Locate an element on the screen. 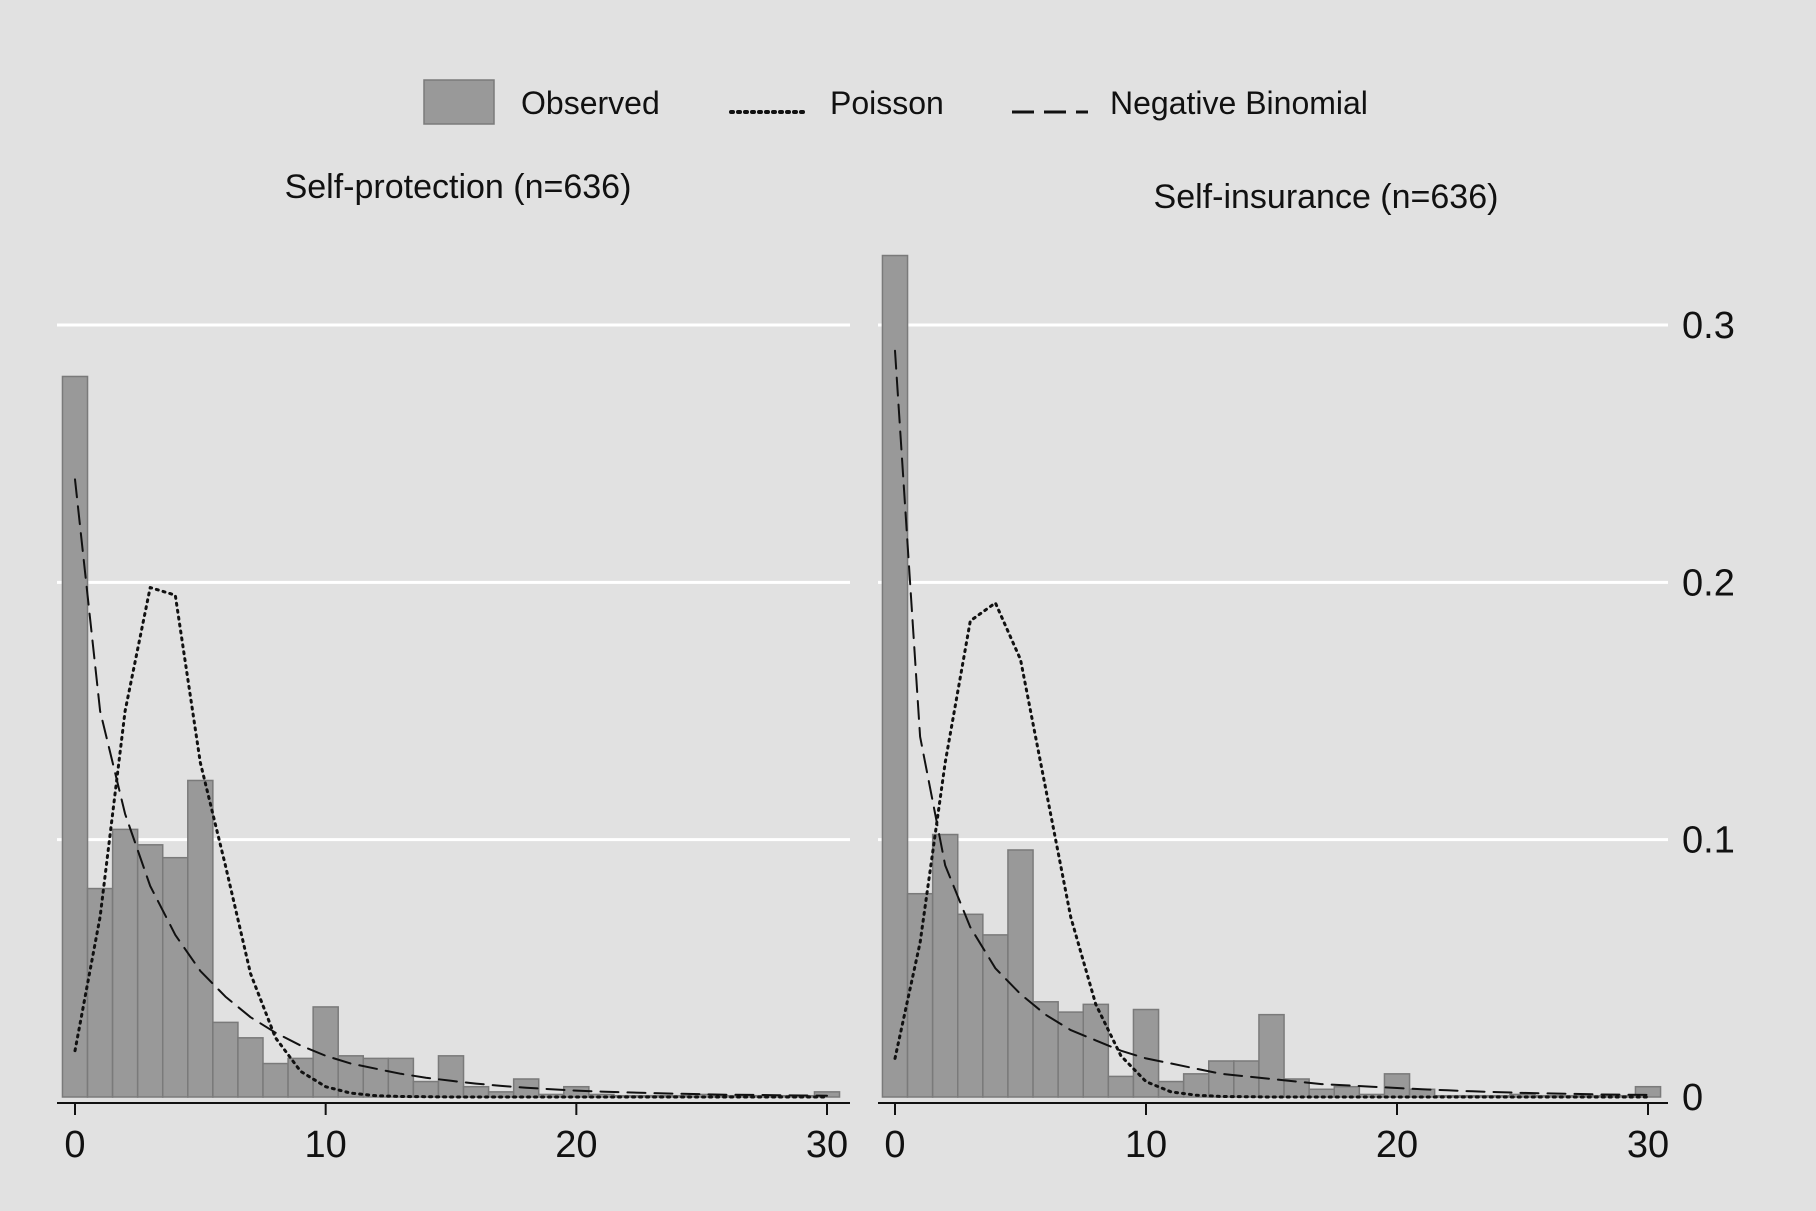 The image size is (1816, 1211). panel-title: Self-protection (n=636) is located at coordinates (458, 187).